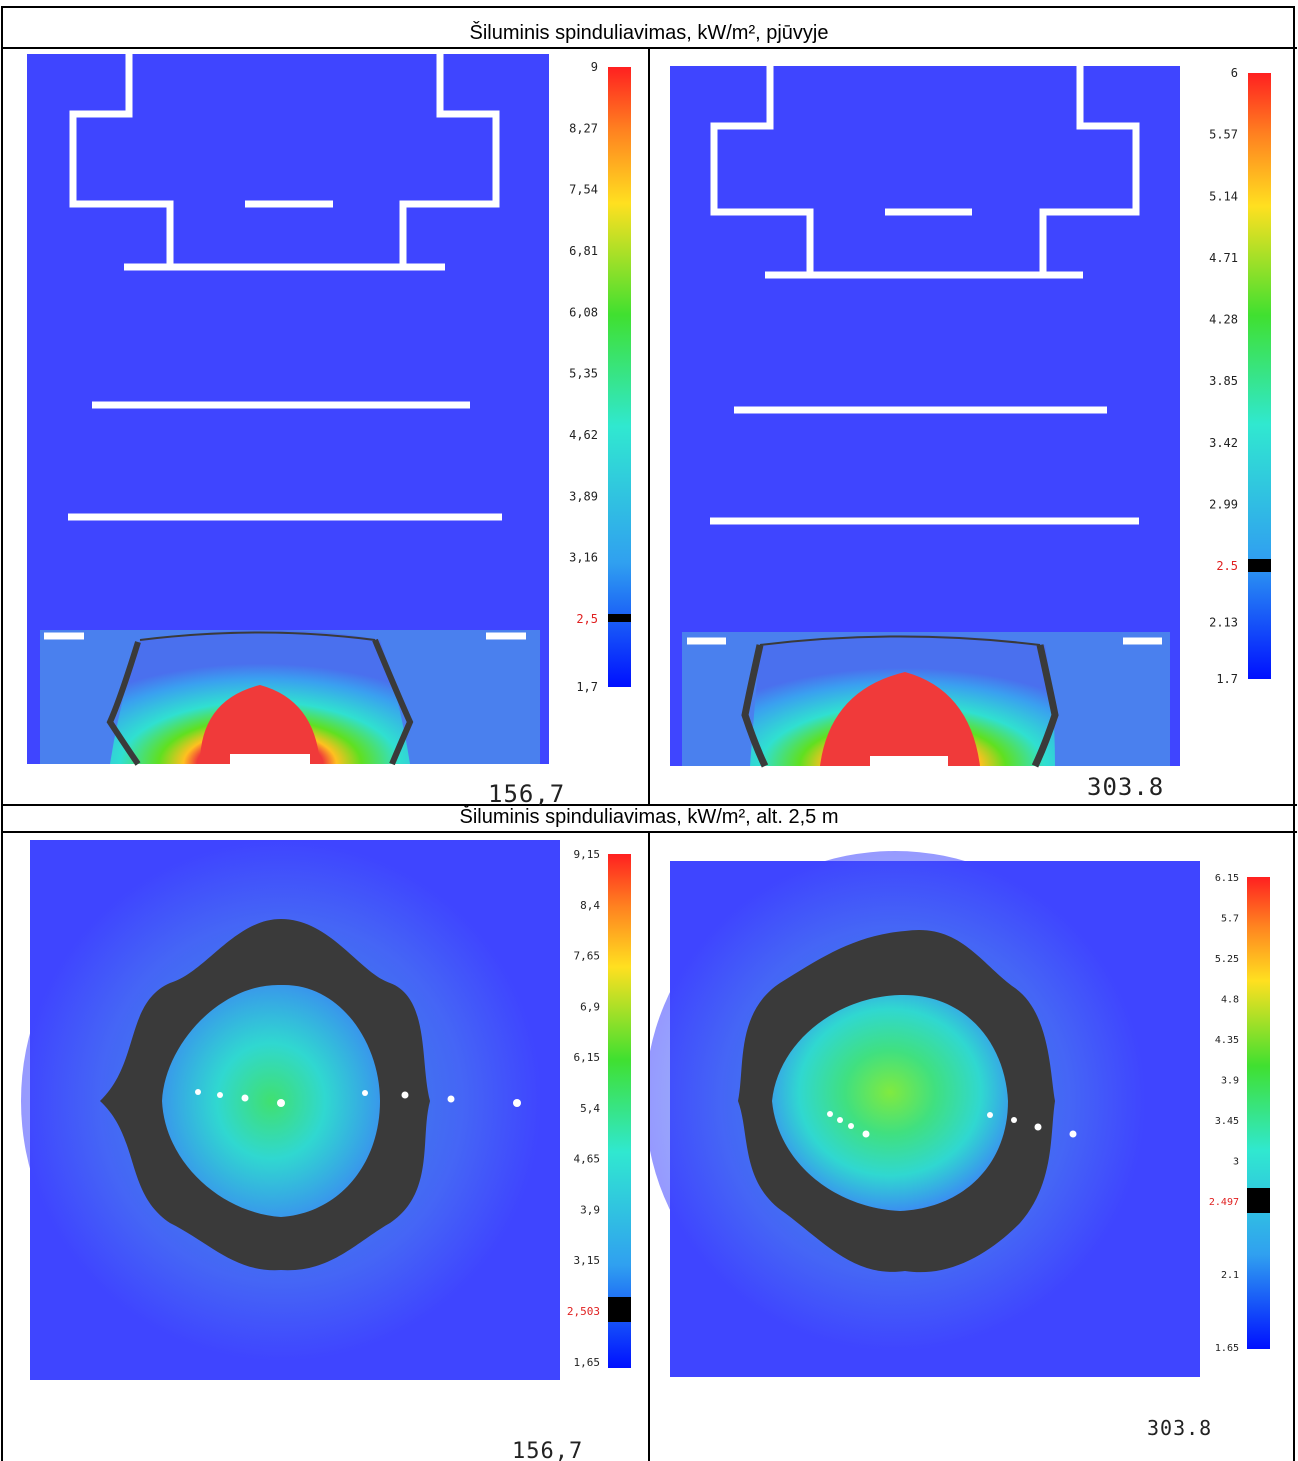 The height and width of the screenshot is (1461, 1298). Describe the element at coordinates (1227, 566) in the screenshot. I see `colorbar-tick-label: 2.5` at that location.